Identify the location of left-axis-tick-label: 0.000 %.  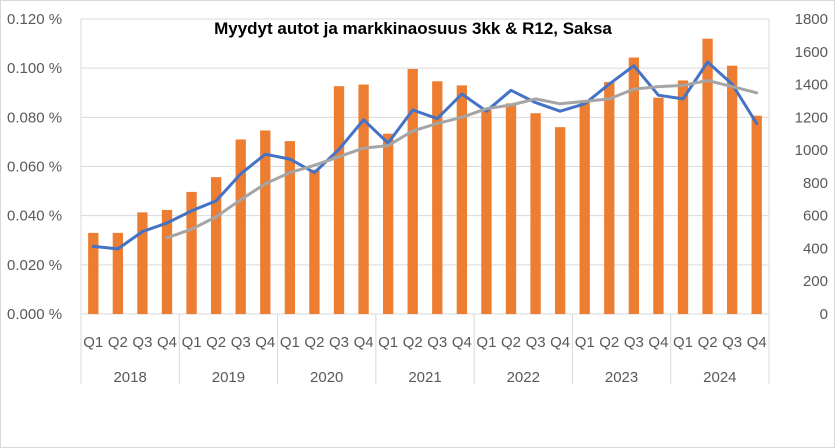
(34, 314).